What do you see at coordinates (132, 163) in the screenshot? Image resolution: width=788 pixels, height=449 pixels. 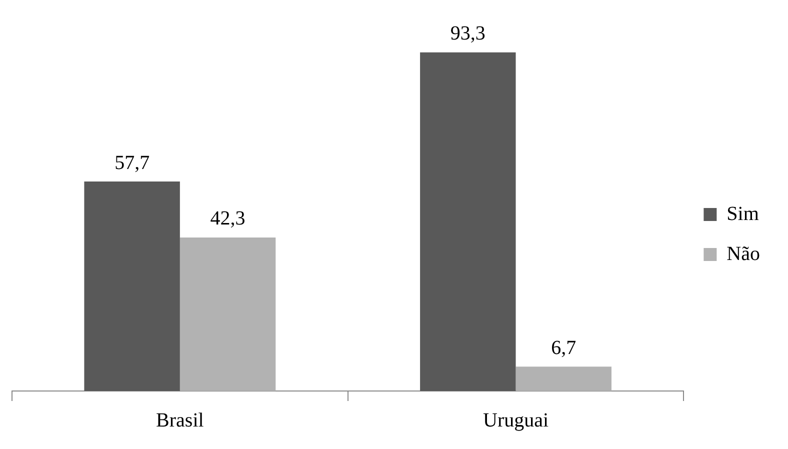 I see `data-label: 57,7` at bounding box center [132, 163].